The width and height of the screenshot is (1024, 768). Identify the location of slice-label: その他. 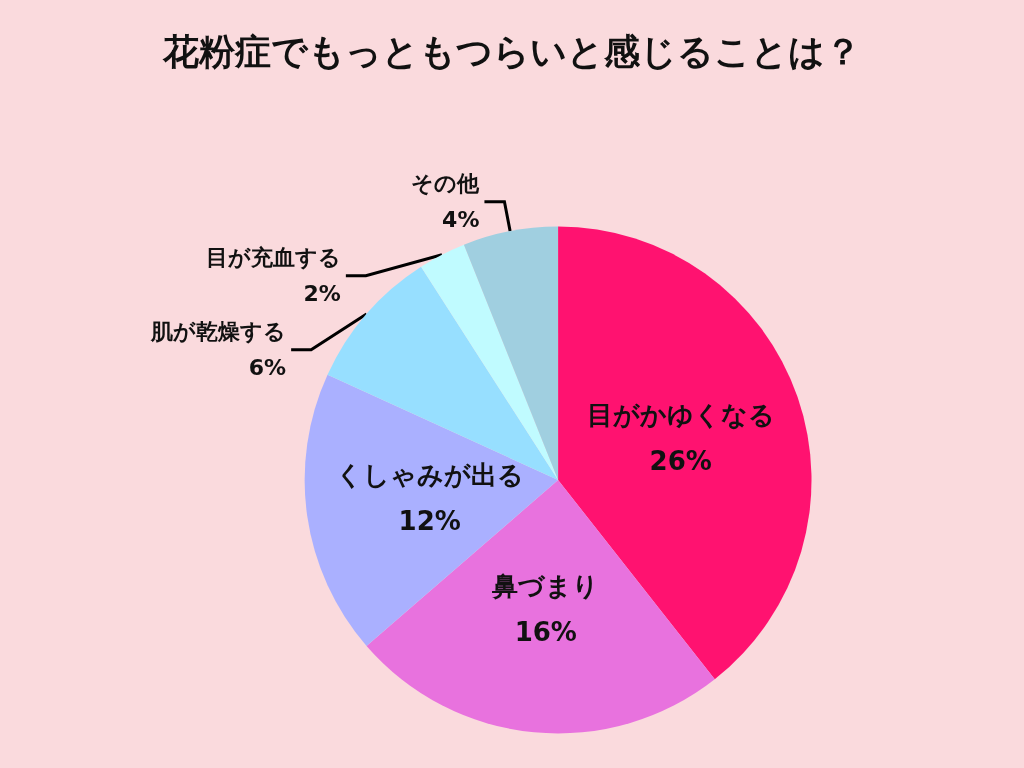
(446, 184).